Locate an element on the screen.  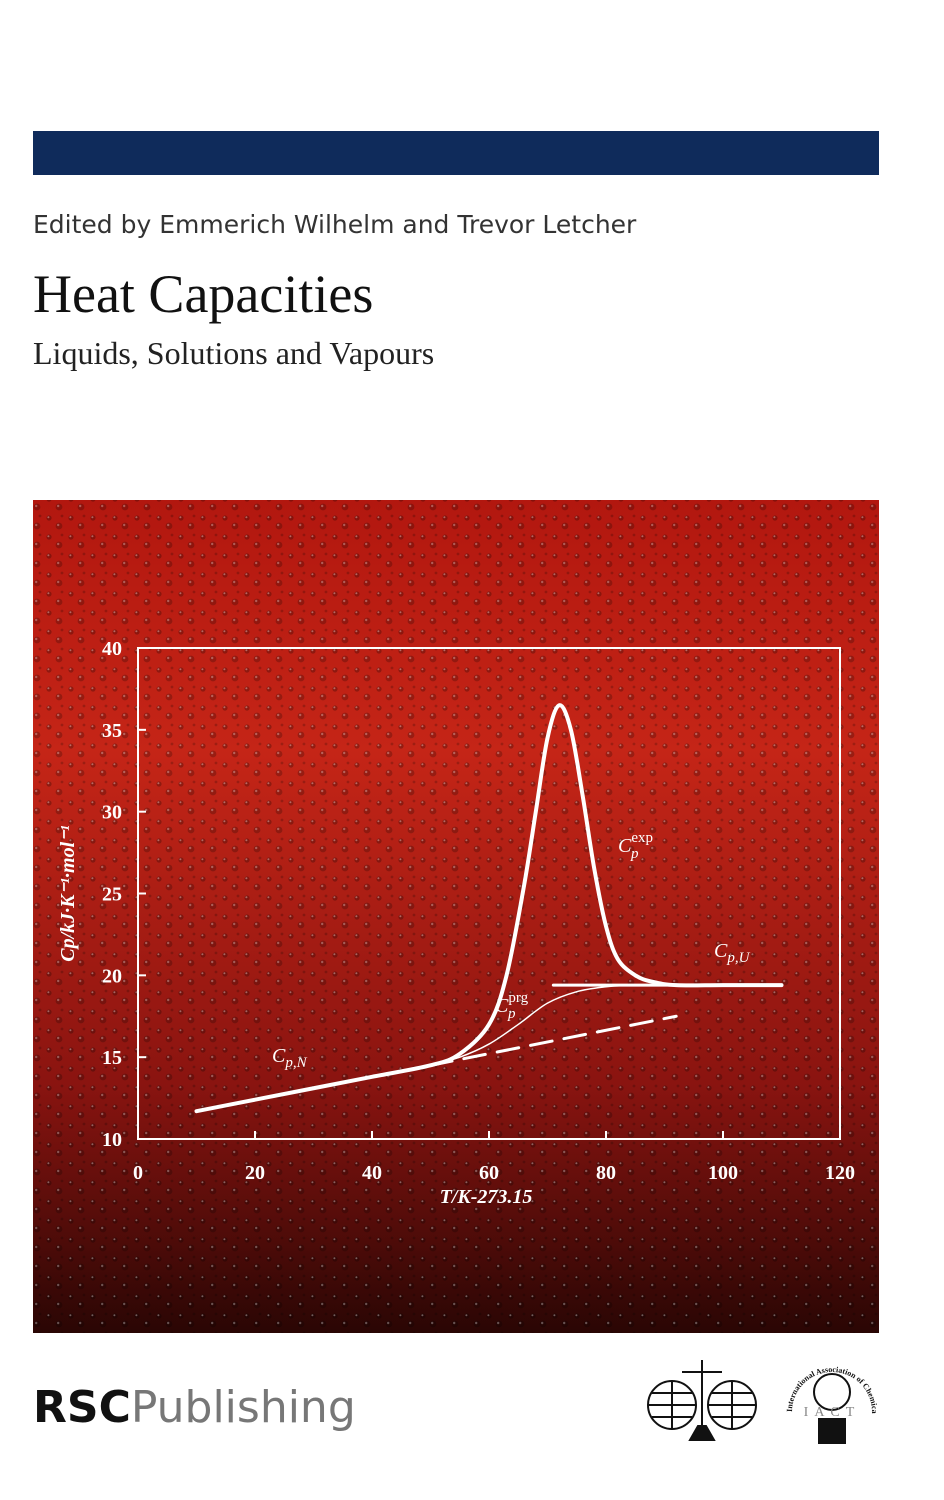
y-tick-label: 40 is located at coordinates (112, 649).